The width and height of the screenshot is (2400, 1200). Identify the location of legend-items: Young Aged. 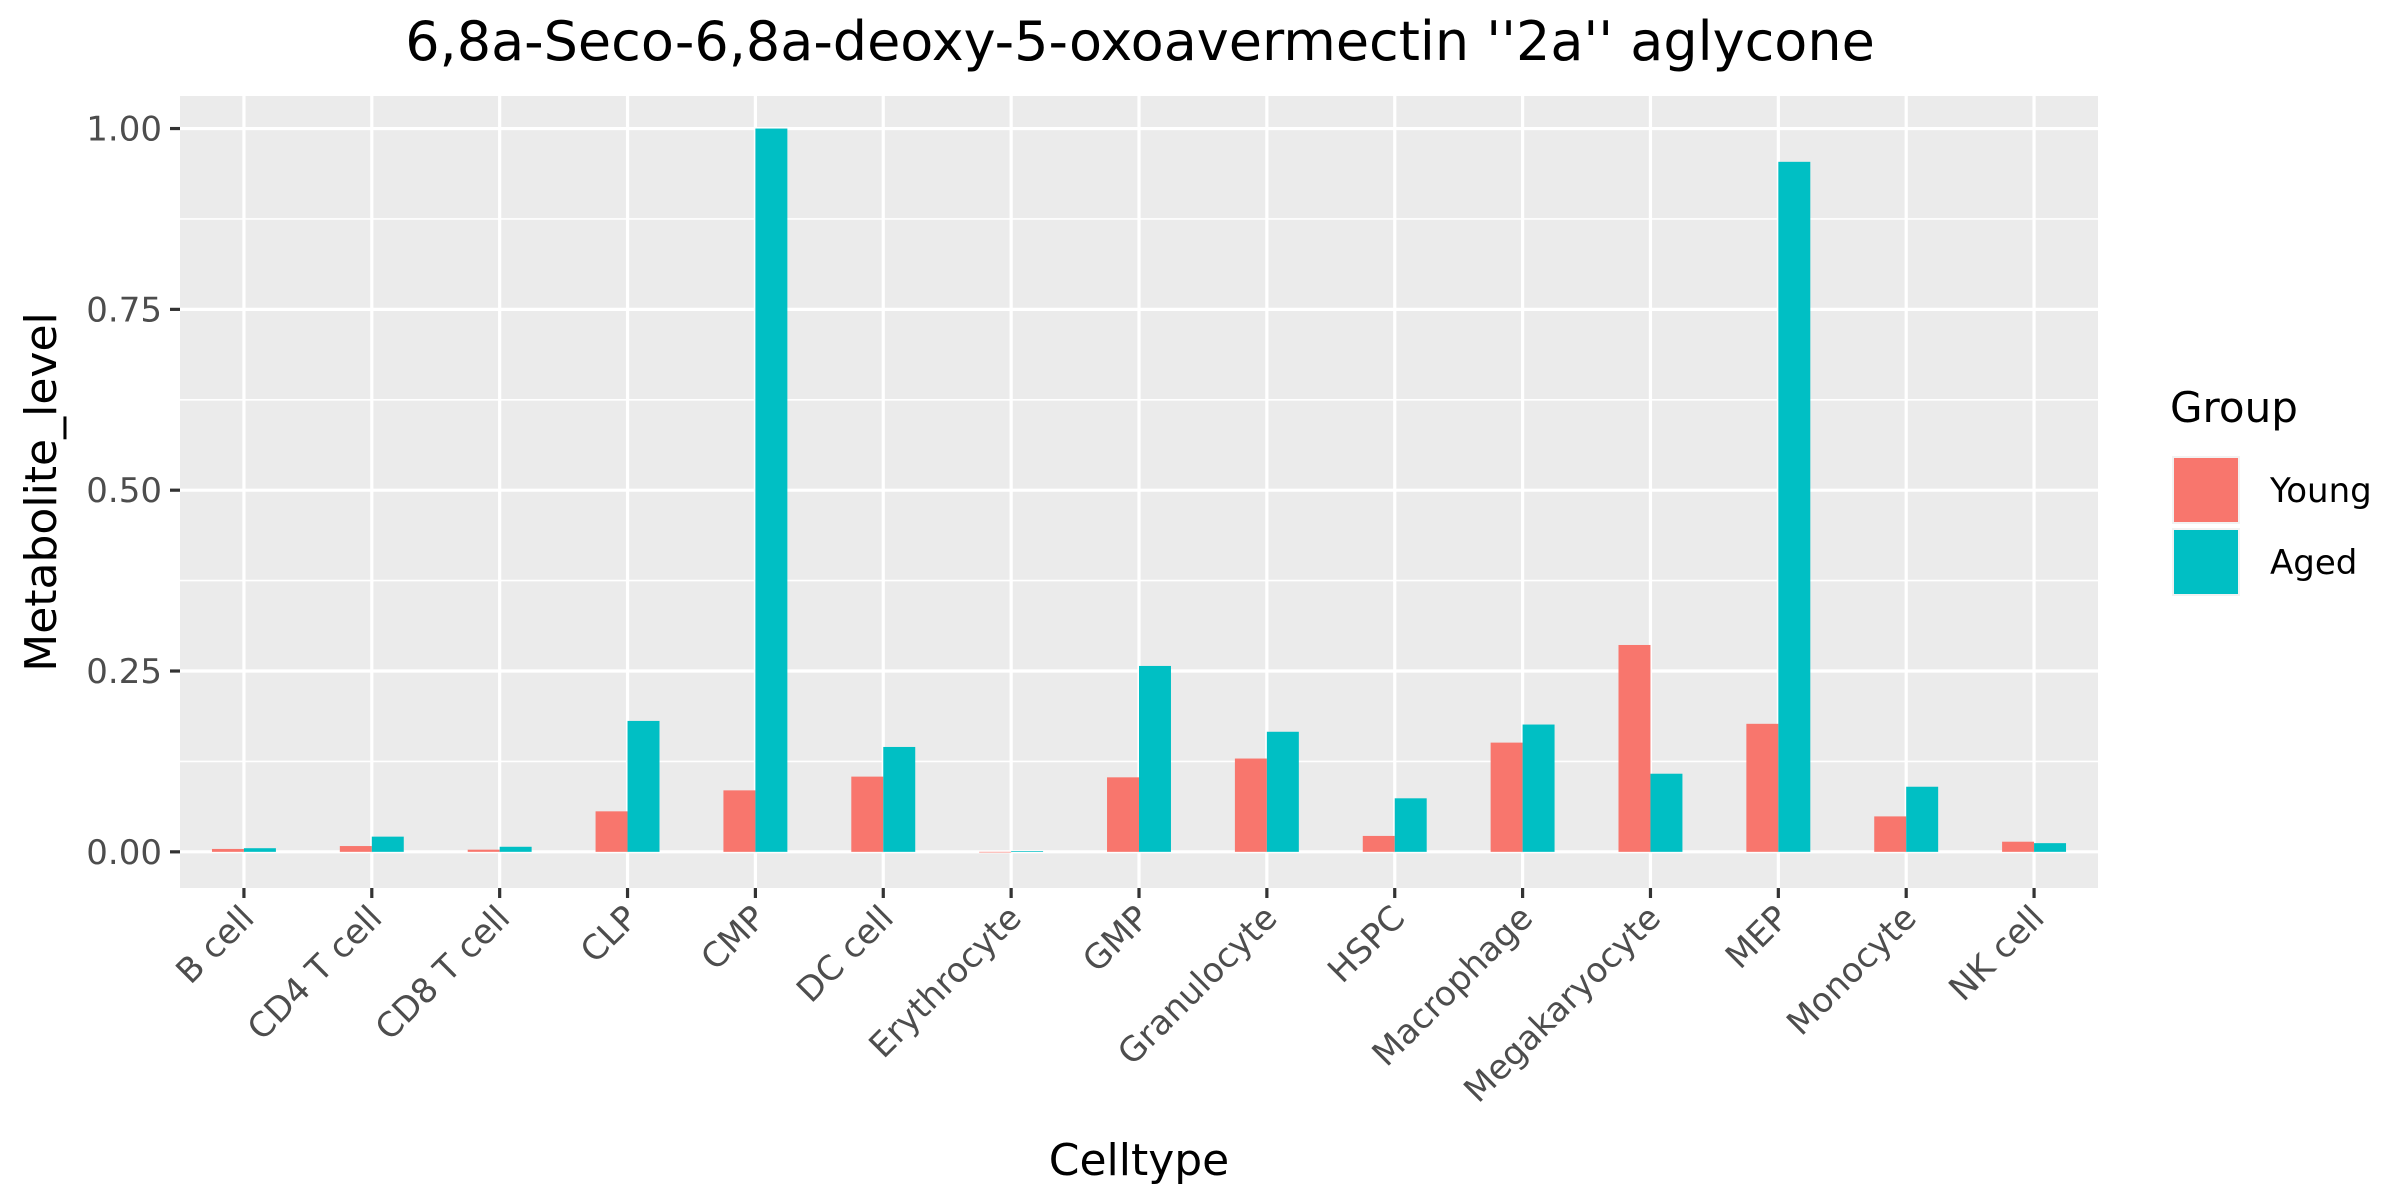
(2272, 526).